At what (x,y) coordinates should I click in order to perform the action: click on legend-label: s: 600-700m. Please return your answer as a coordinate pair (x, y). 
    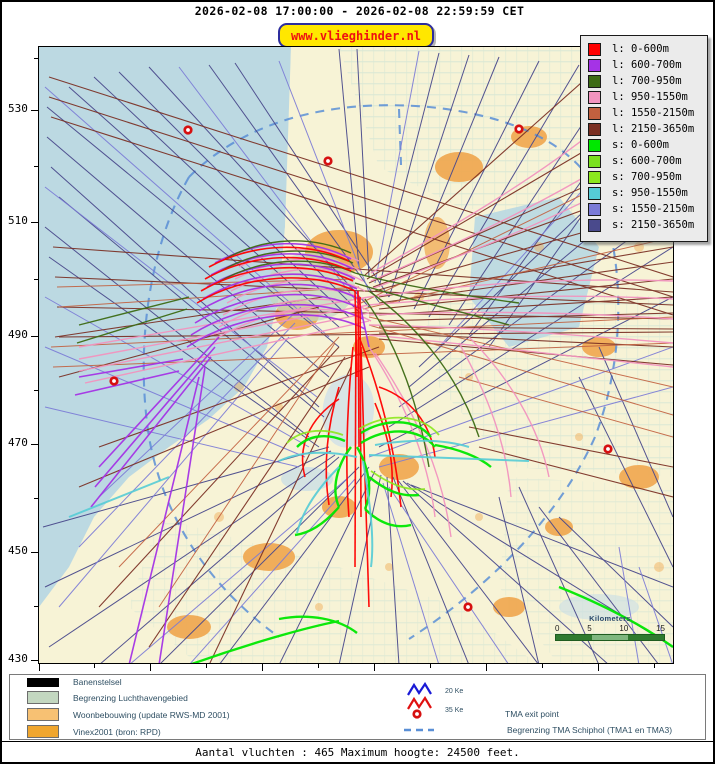
    Looking at the image, I should click on (647, 161).